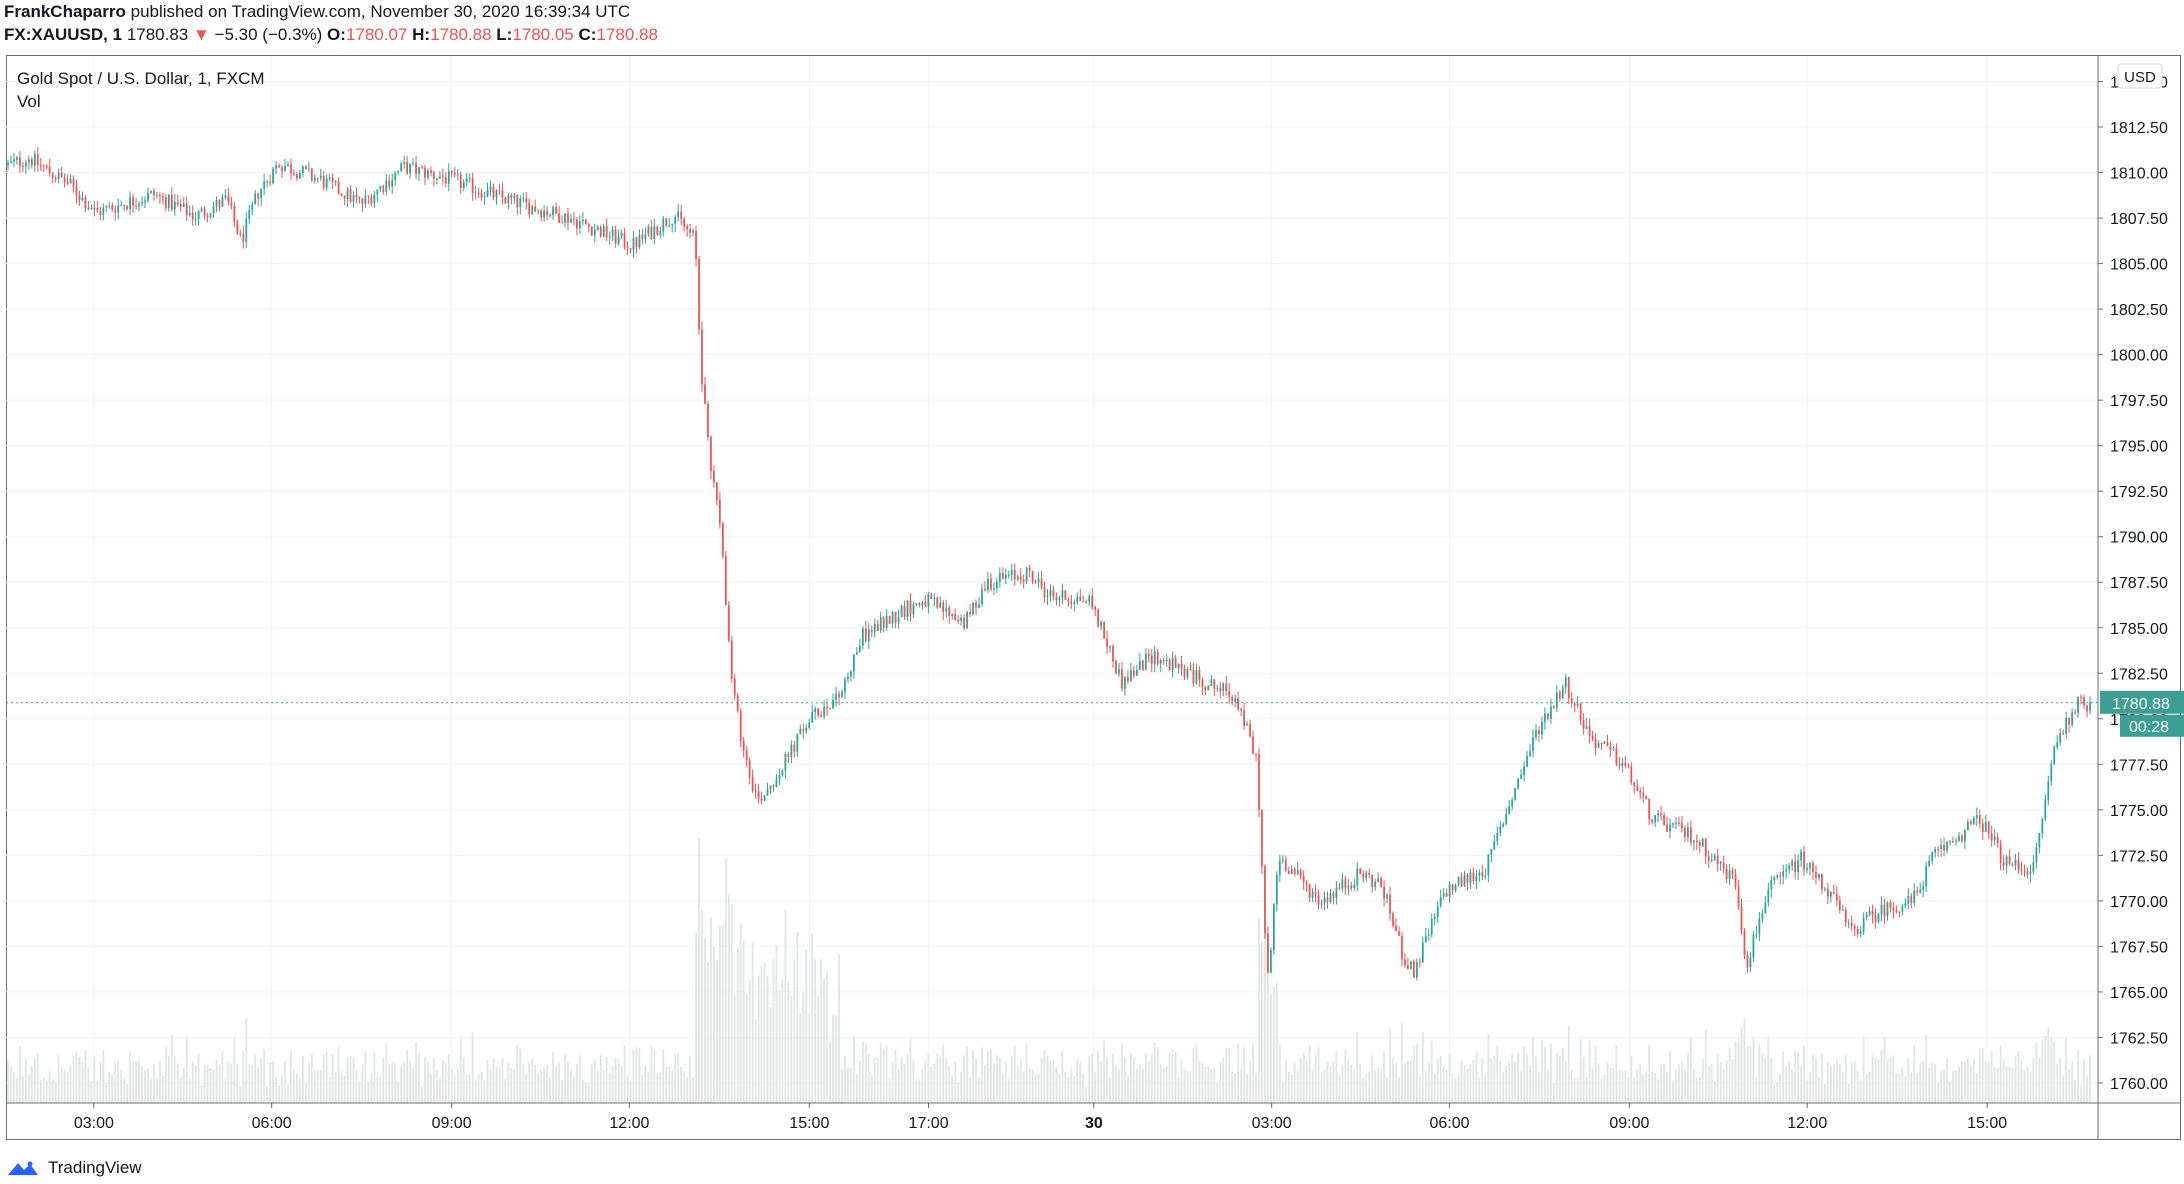 Image resolution: width=2184 pixels, height=1184 pixels. Describe the element at coordinates (74, 1168) in the screenshot. I see `footer-brand: TradingView` at that location.